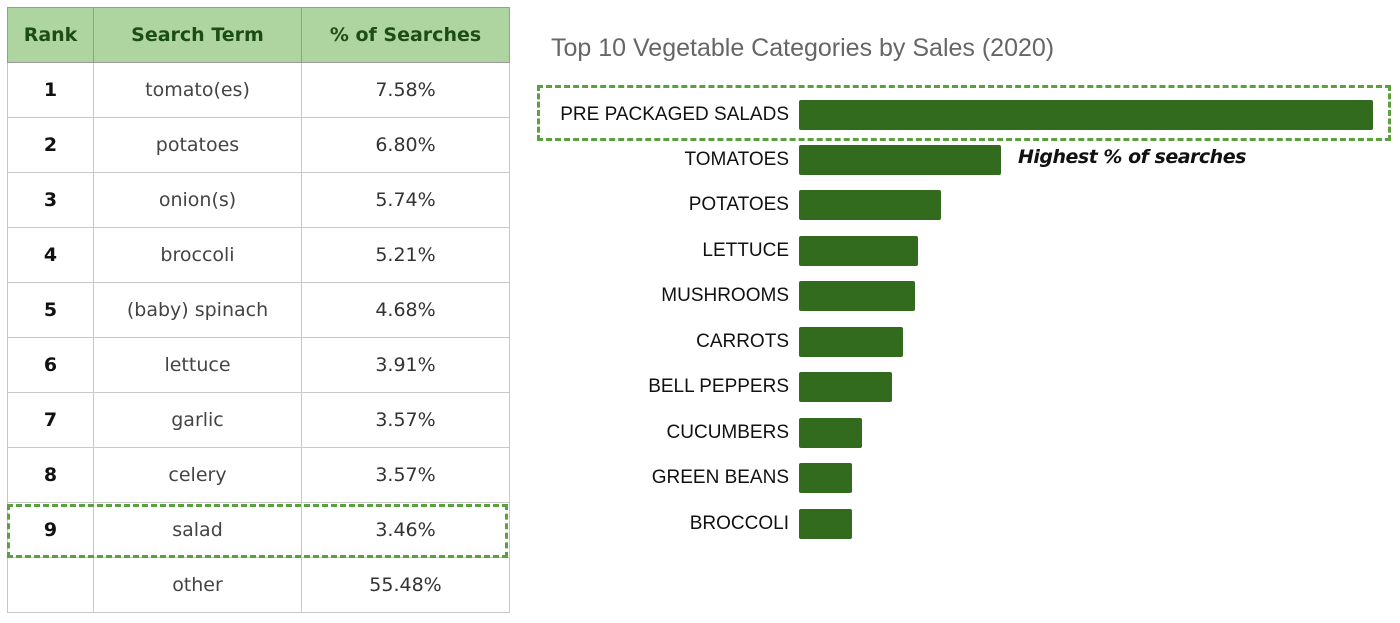 The width and height of the screenshot is (1400, 623). What do you see at coordinates (405, 35) in the screenshot?
I see `header-pct-searches: % of Searches` at bounding box center [405, 35].